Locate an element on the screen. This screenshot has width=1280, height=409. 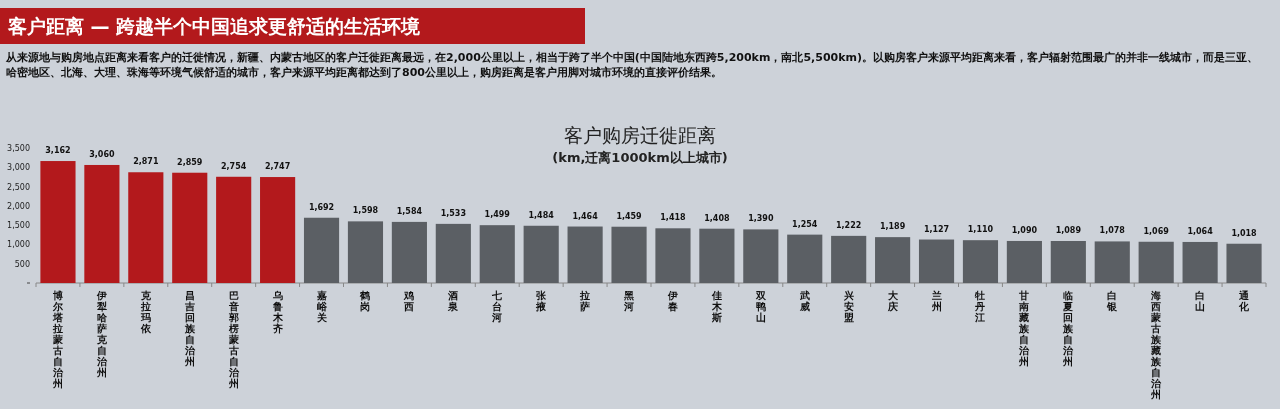
data-label: 1,189 is located at coordinates (892, 227).